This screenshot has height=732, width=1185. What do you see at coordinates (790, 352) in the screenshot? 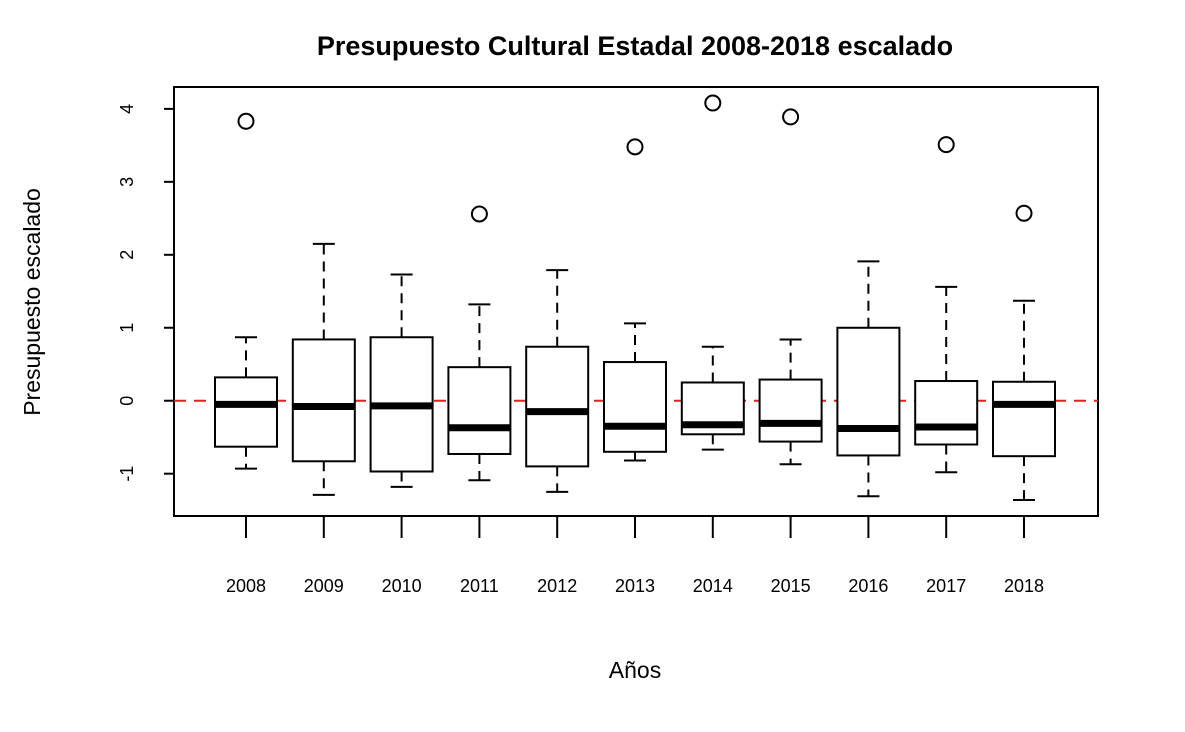
I see `box-2015: 2015` at bounding box center [790, 352].